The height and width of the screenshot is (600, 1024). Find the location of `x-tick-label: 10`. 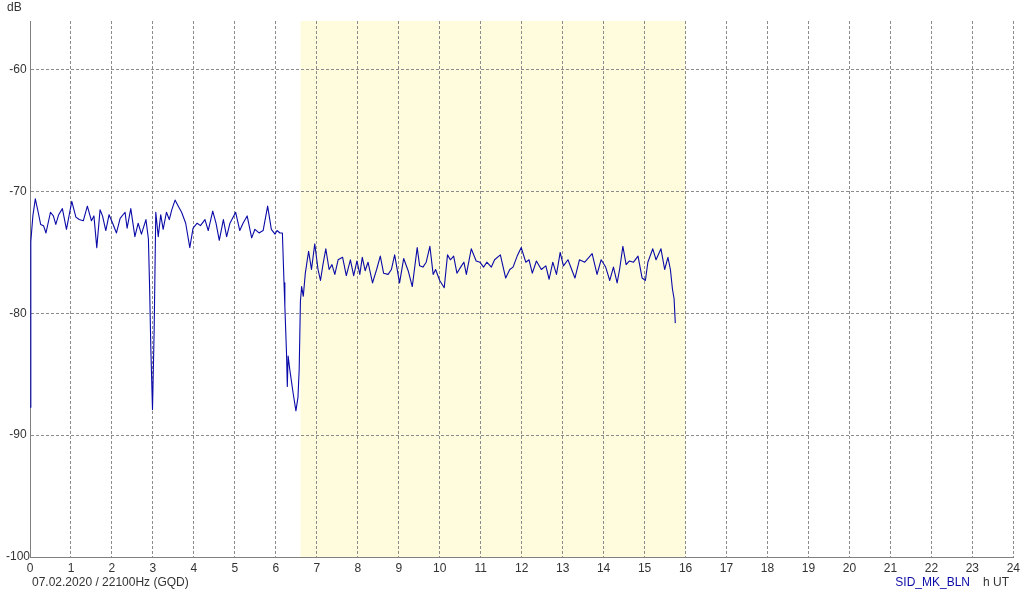

x-tick-label: 10 is located at coordinates (440, 567).